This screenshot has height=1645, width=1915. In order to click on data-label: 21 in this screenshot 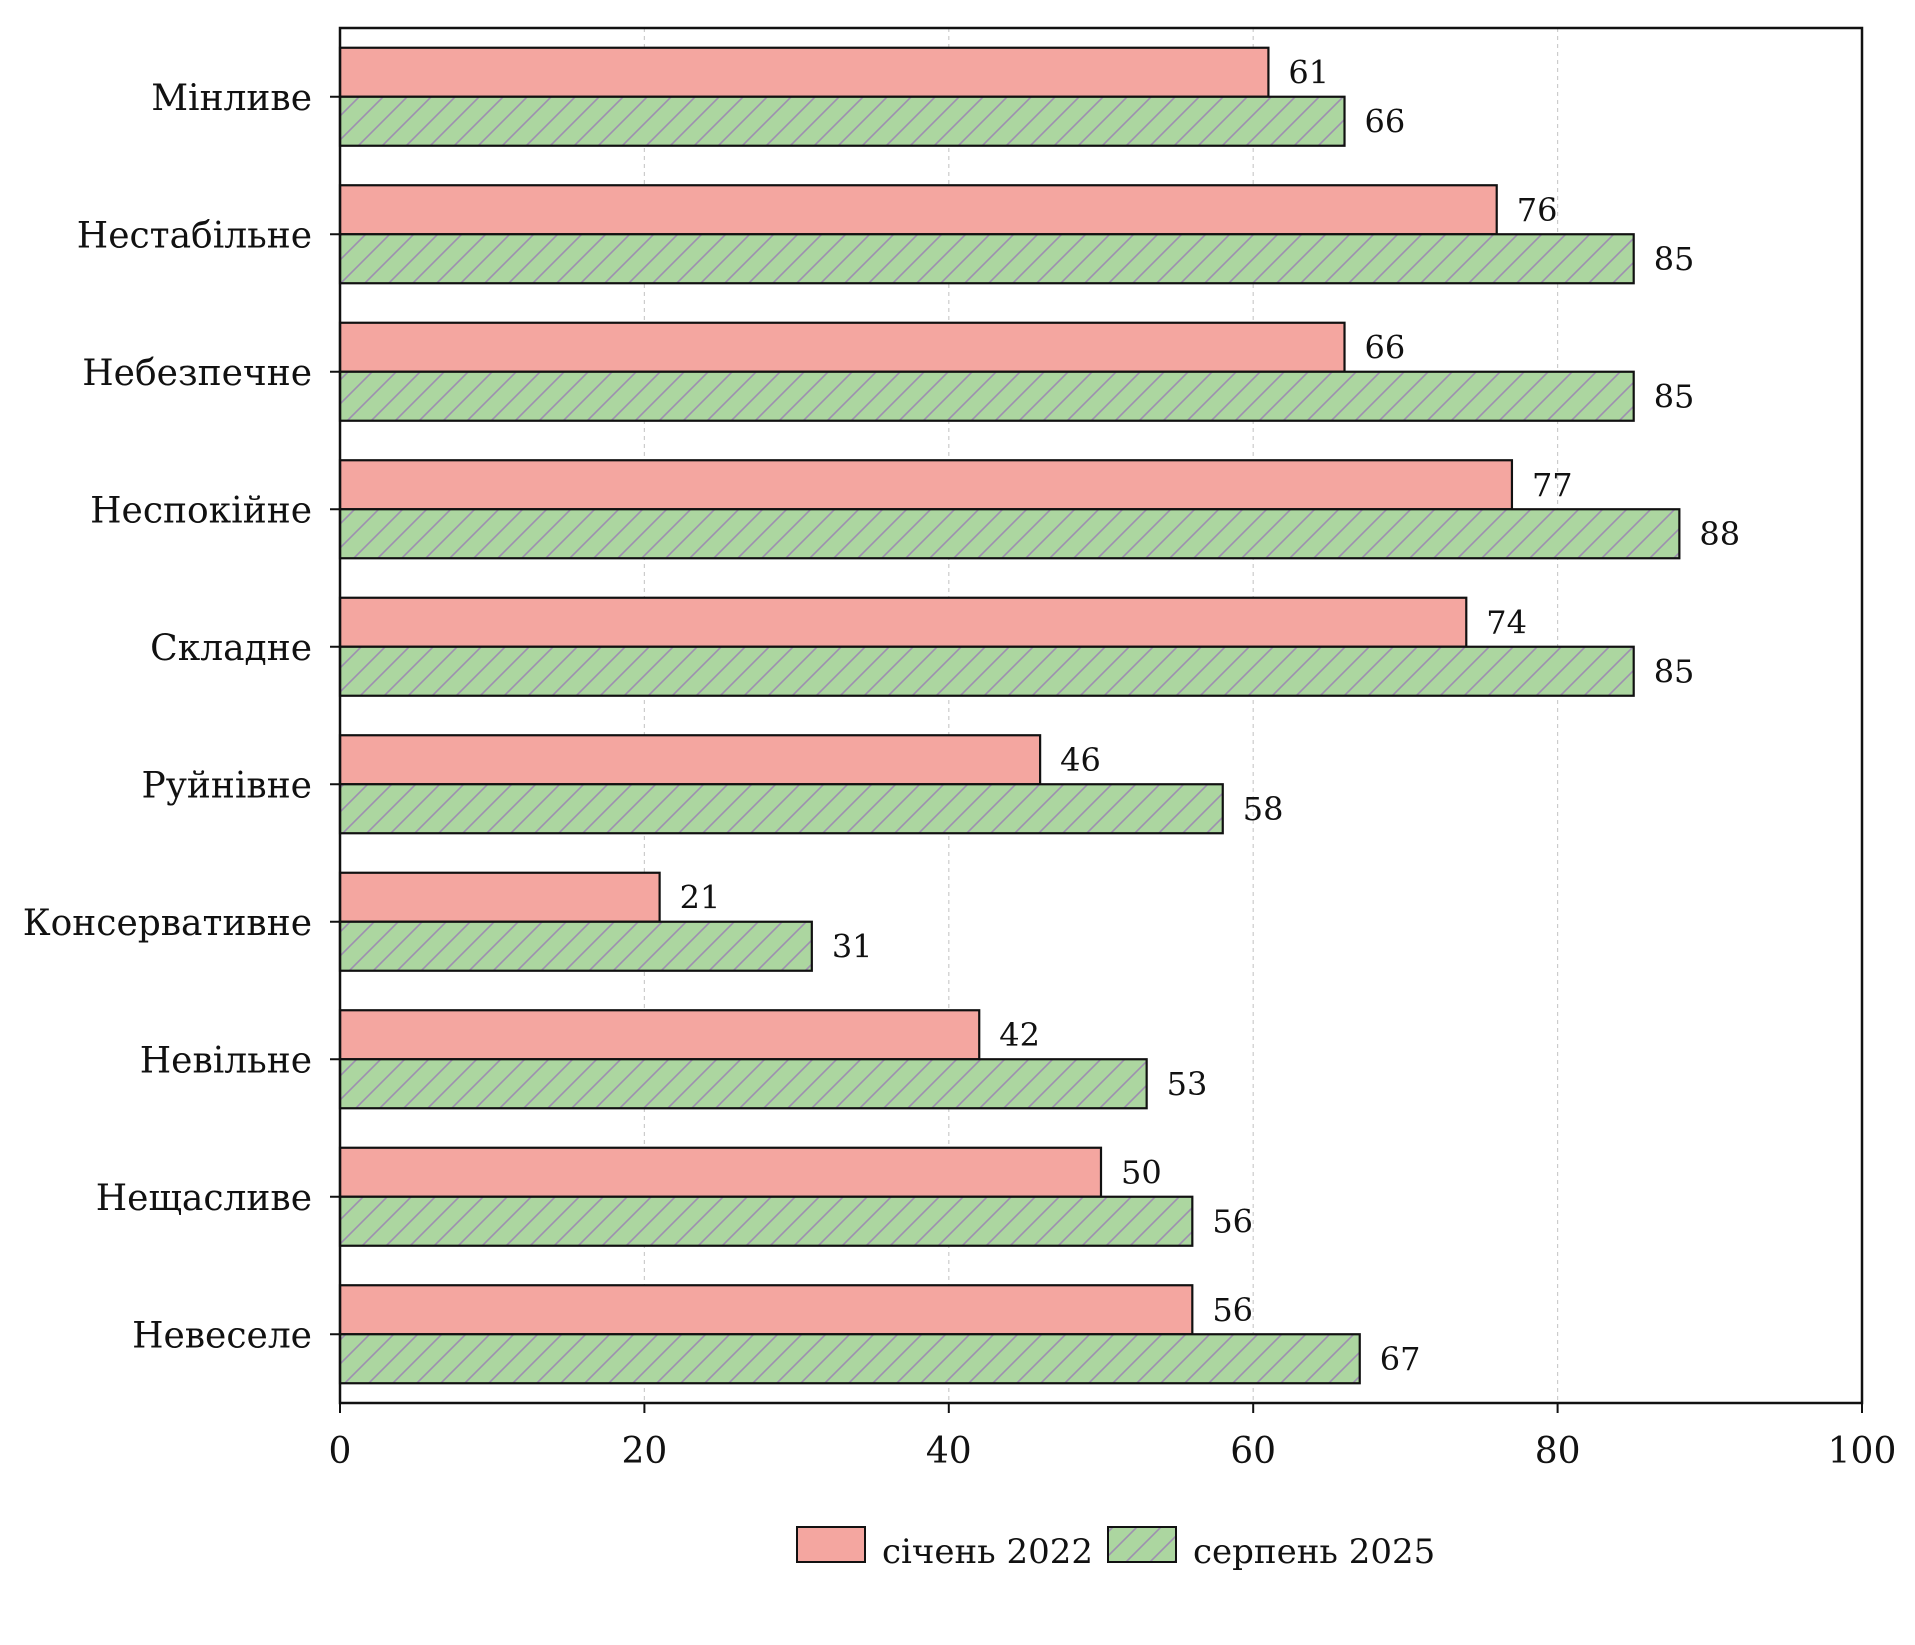, I will do `click(700, 897)`.